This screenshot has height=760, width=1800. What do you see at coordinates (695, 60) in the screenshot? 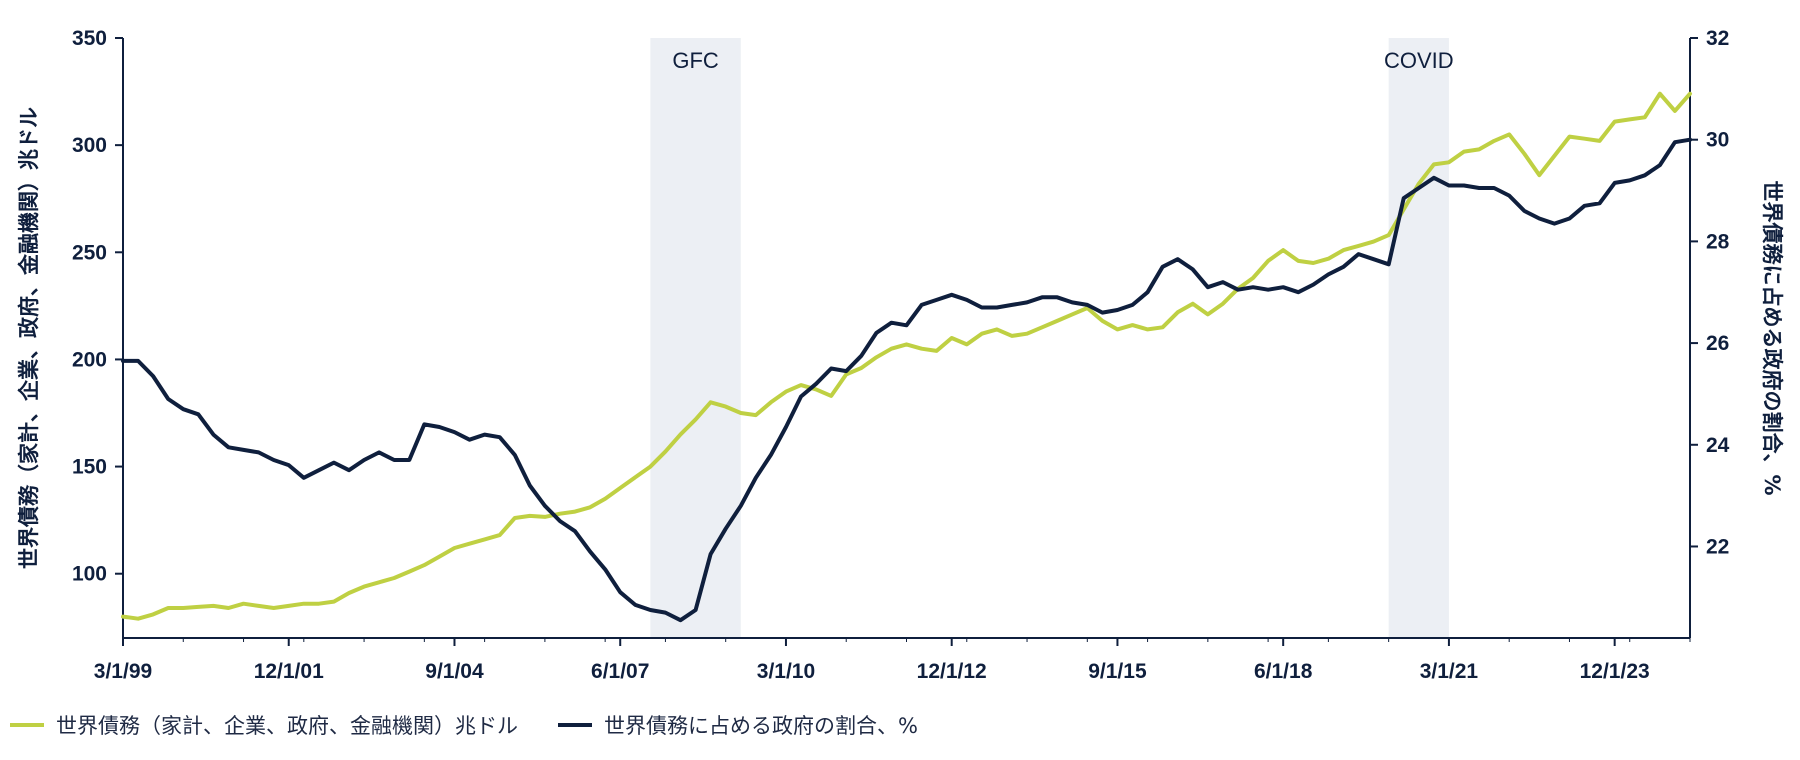
I see `shaded-band-label-gfc: GFC` at bounding box center [695, 60].